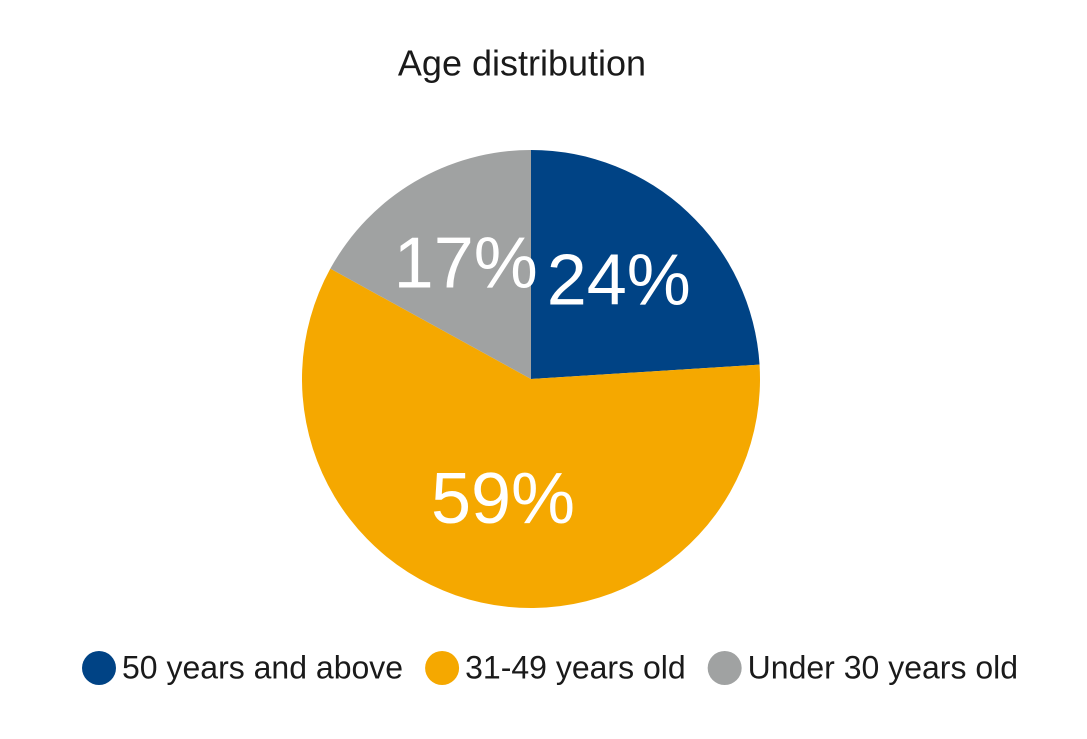 The image size is (1087, 739). Describe the element at coordinates (503, 499) in the screenshot. I see `slice-label: 59%` at that location.